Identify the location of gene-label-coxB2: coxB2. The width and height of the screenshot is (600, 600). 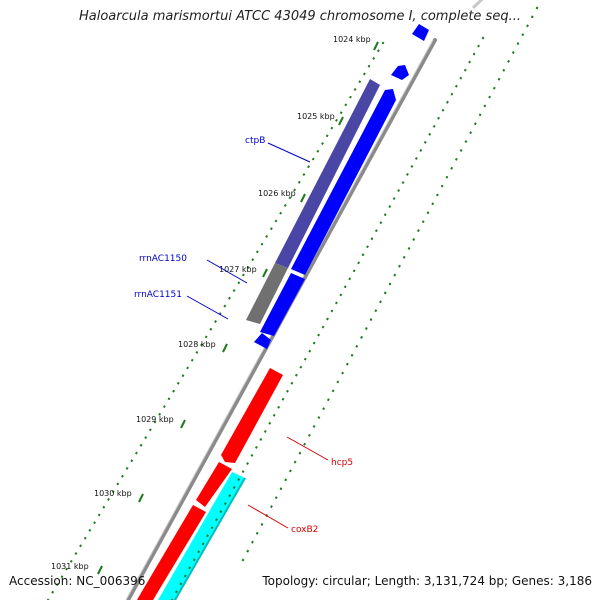
(304, 530).